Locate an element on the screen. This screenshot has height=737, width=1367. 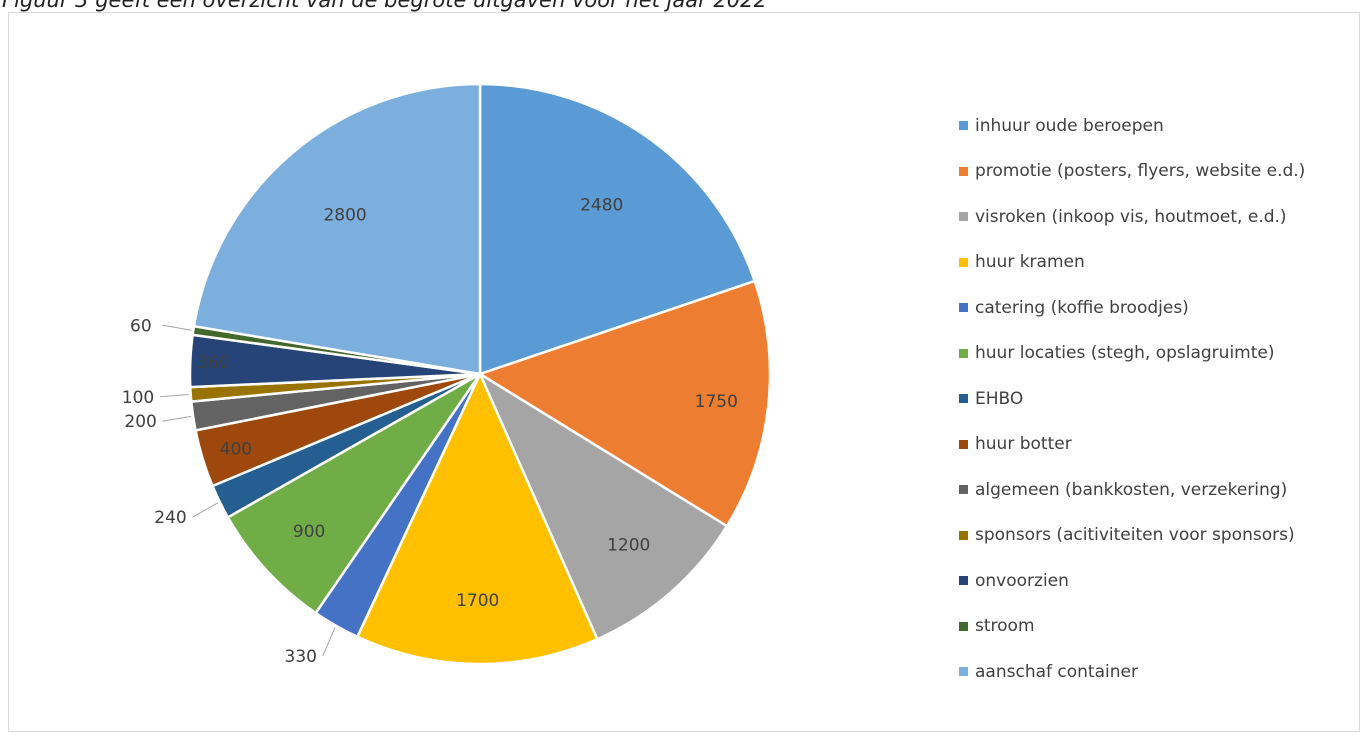
leader-line-catering-koffie-broodjes is located at coordinates (329, 642).